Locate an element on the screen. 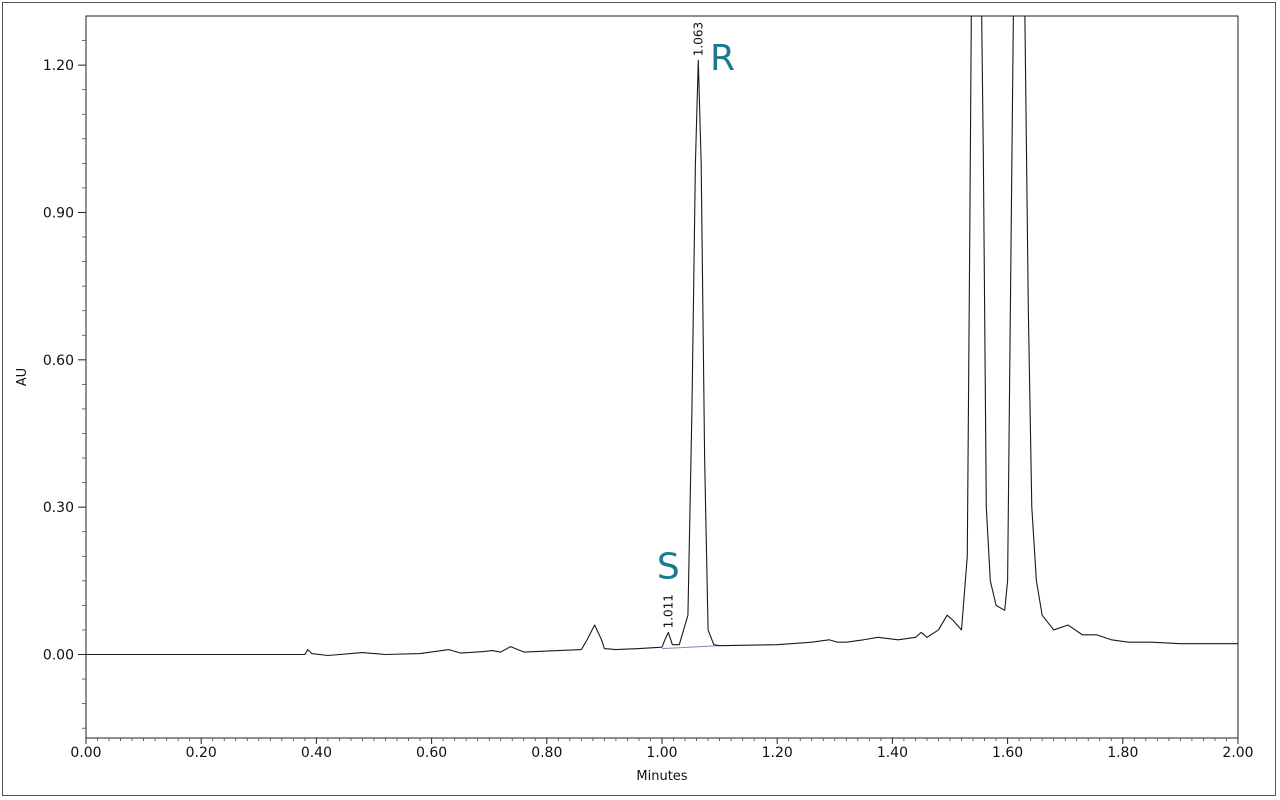 The width and height of the screenshot is (1280, 800). enantiomer-label-r: R is located at coordinates (722, 58).